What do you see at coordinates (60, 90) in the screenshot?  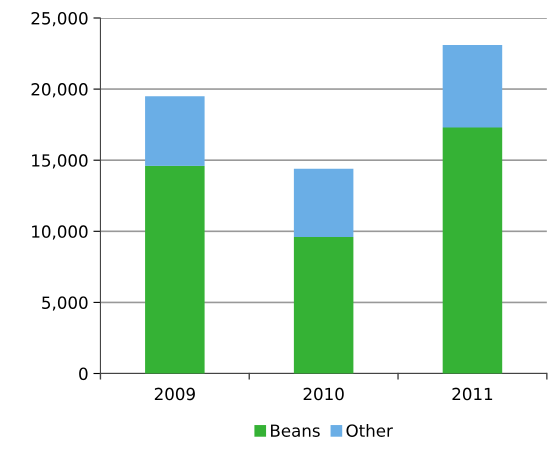 I see `y-tick-label: 20,000` at bounding box center [60, 90].